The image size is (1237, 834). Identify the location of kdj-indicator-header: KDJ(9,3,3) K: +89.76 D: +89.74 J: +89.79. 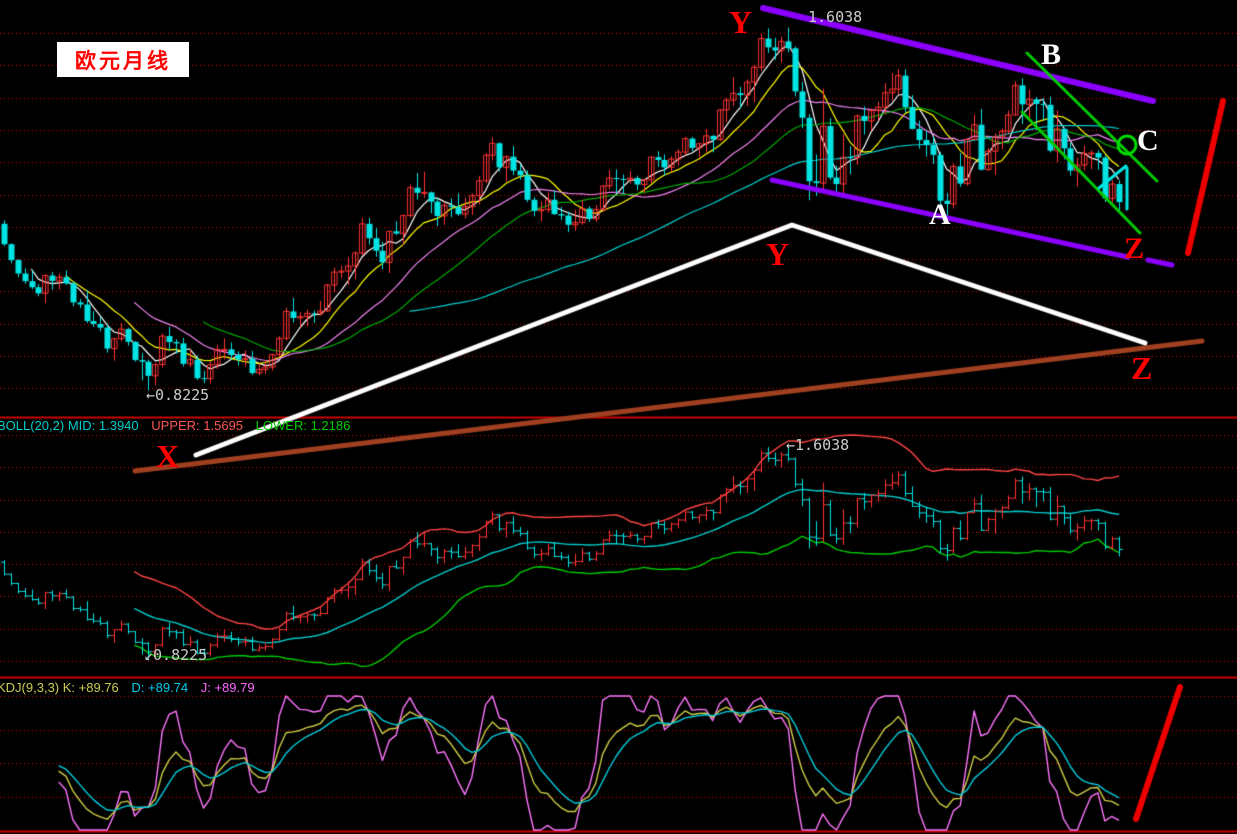
(132, 687).